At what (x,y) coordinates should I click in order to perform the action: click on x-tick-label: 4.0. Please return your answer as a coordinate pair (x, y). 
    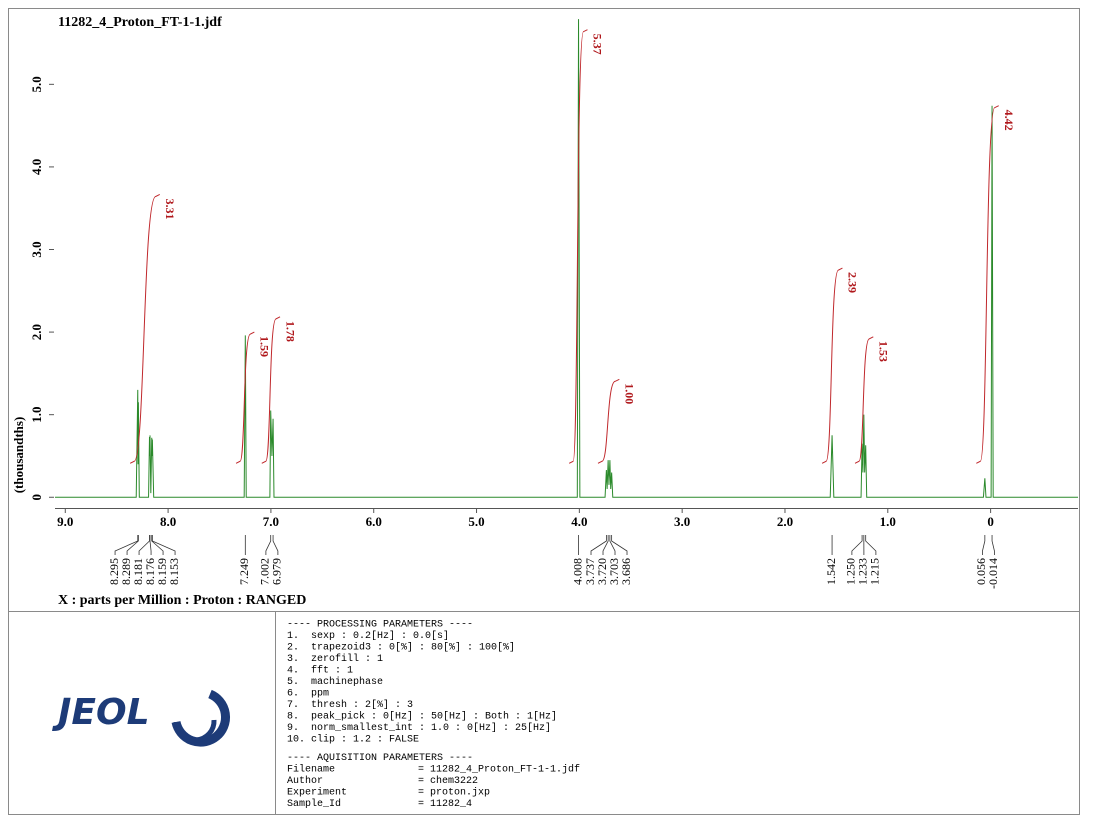
    Looking at the image, I should click on (579, 521).